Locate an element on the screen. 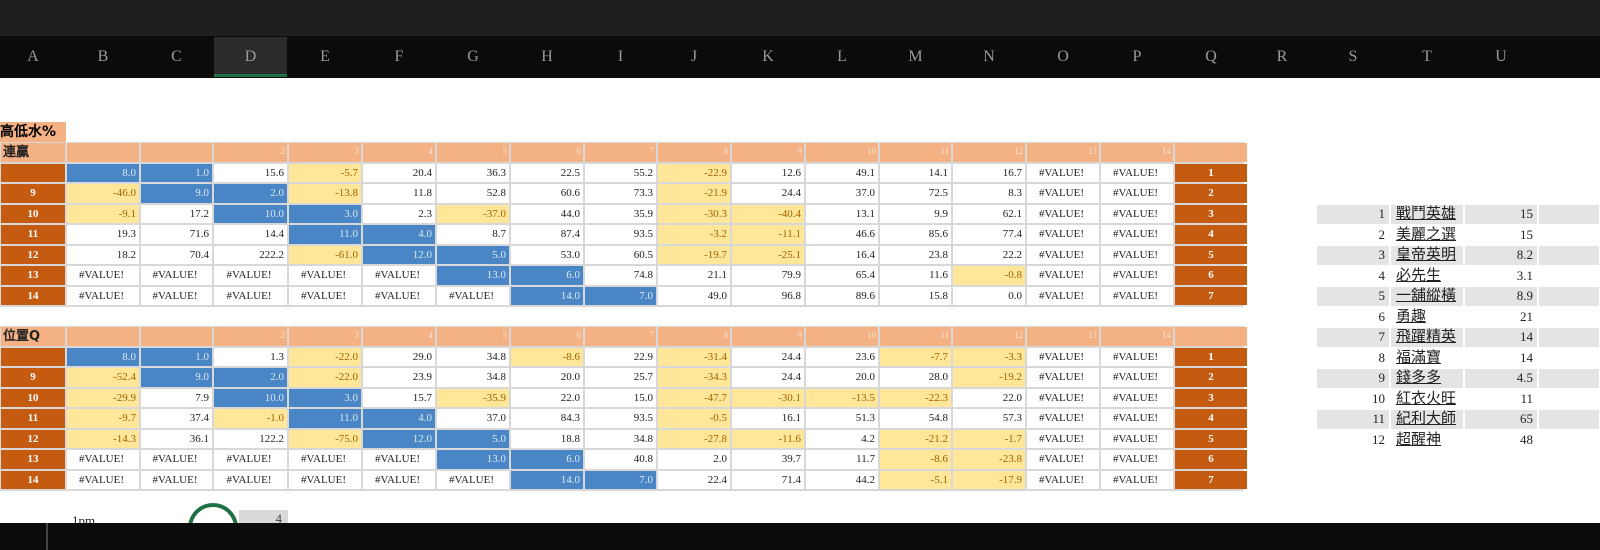 The width and height of the screenshot is (1600, 550). data-cell: 84.3 is located at coordinates (547, 418).